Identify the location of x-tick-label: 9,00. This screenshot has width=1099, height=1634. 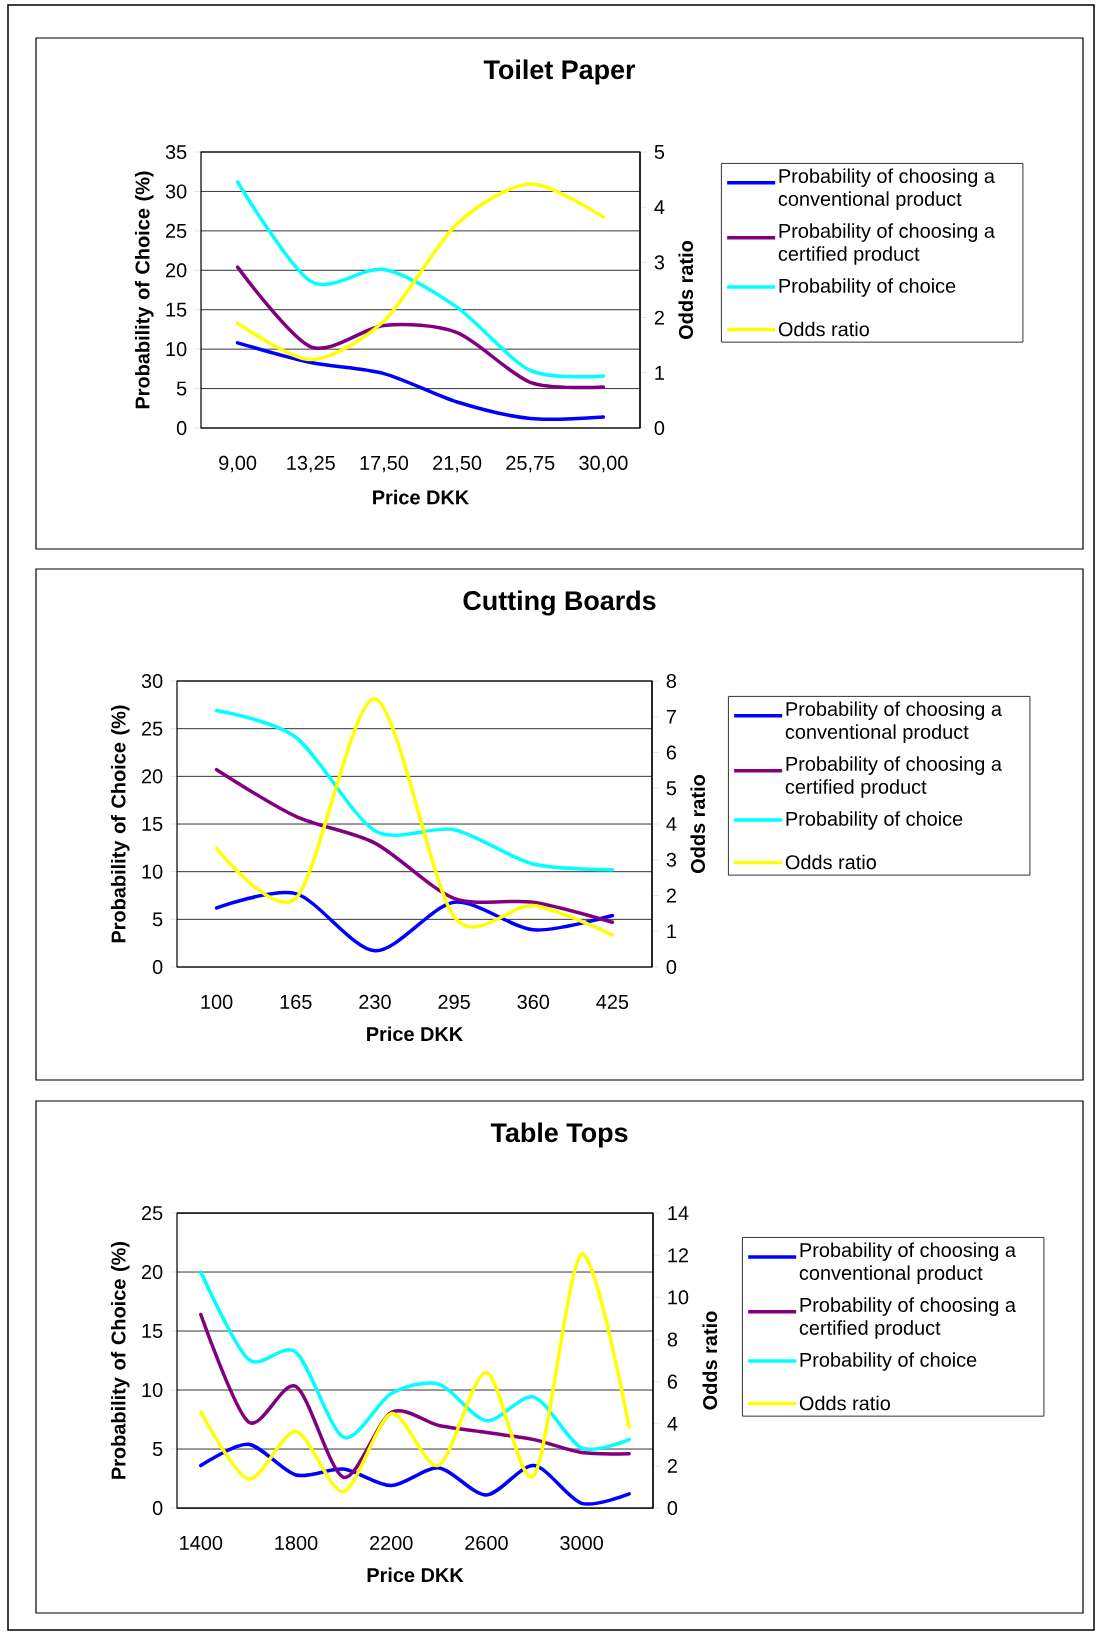
(238, 464).